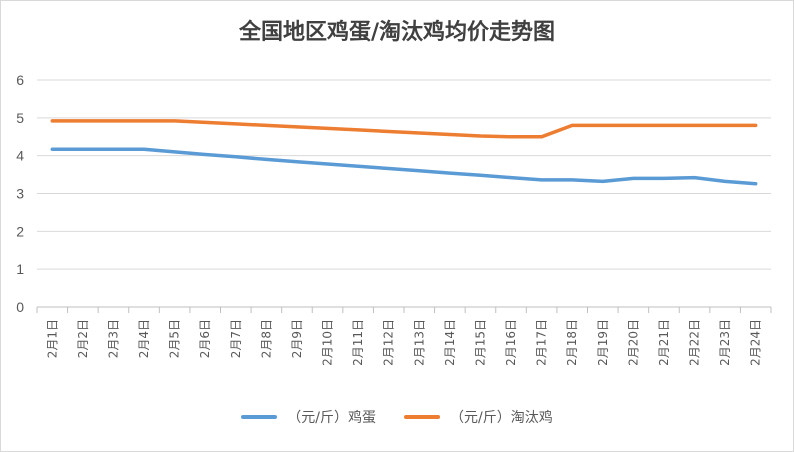 The height and width of the screenshot is (452, 794). What do you see at coordinates (603, 342) in the screenshot?
I see `x-tick-label: 2月19日` at bounding box center [603, 342].